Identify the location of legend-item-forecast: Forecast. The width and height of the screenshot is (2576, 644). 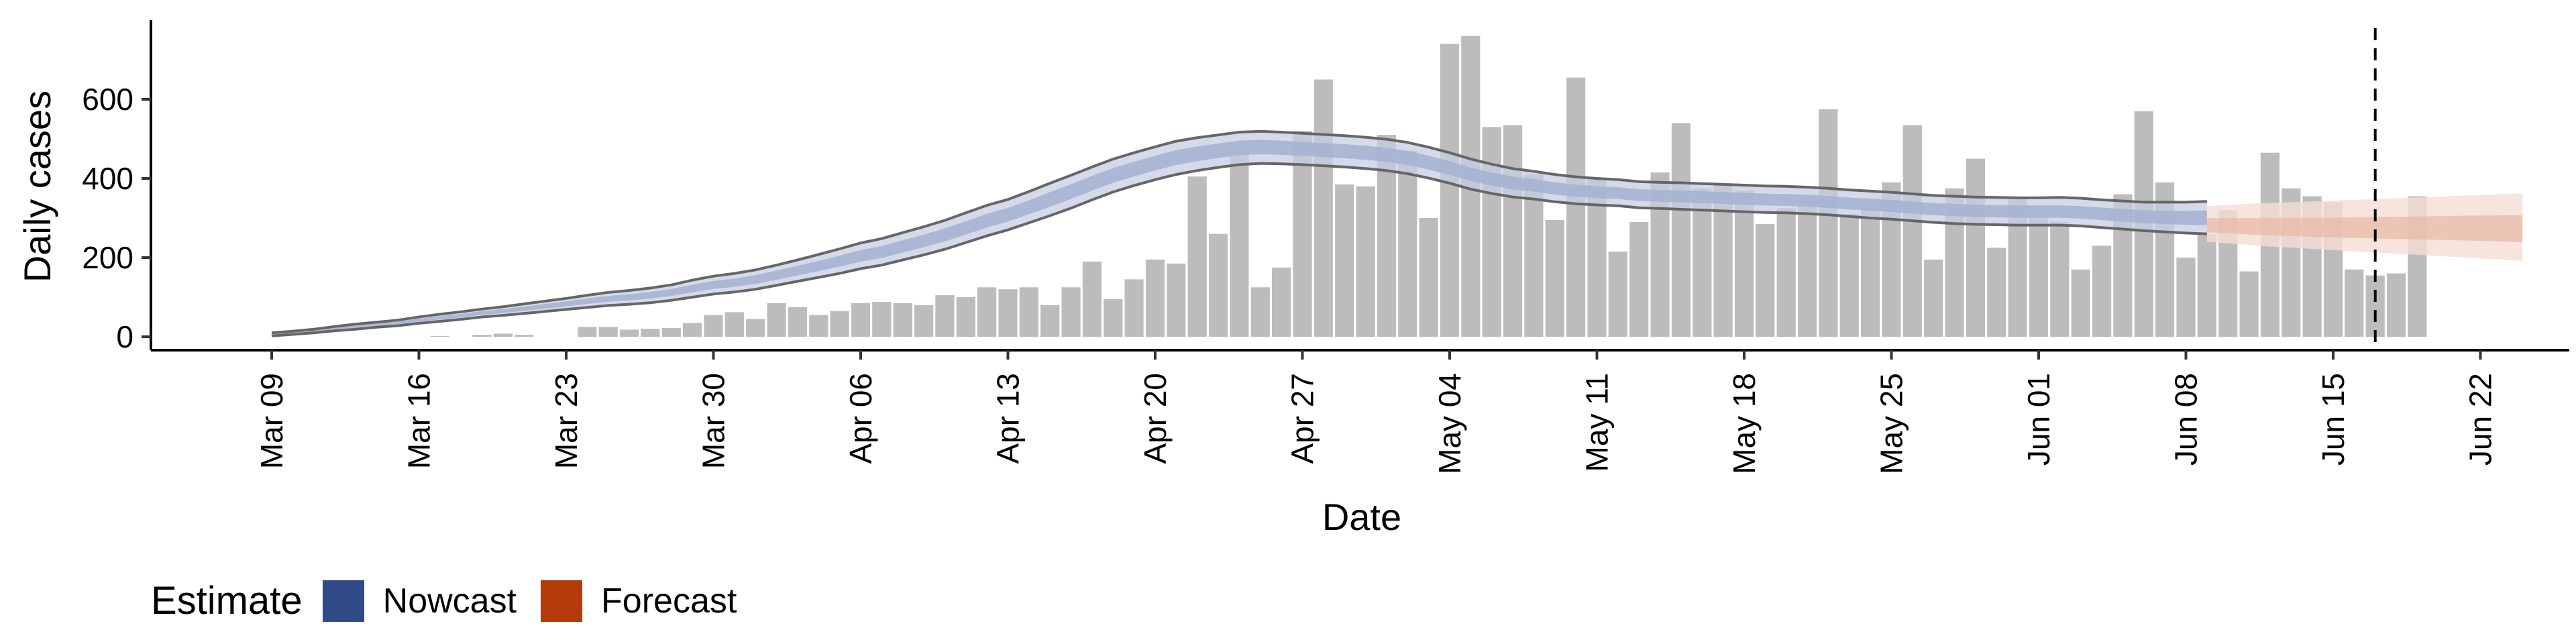
(639, 601).